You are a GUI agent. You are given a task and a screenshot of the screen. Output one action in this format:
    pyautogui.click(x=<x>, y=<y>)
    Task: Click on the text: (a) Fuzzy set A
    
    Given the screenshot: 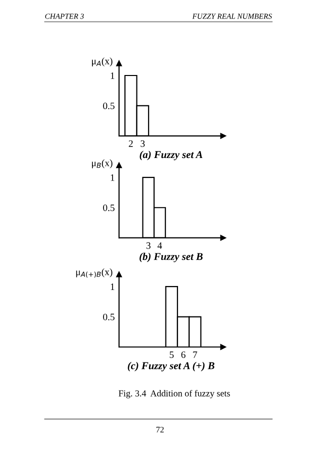 What is the action you would take?
    pyautogui.click(x=171, y=155)
    